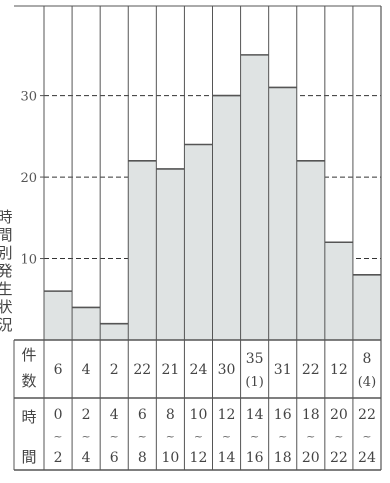  What do you see at coordinates (283, 415) in the screenshot?
I see `hour-from-16~18: 16` at bounding box center [283, 415].